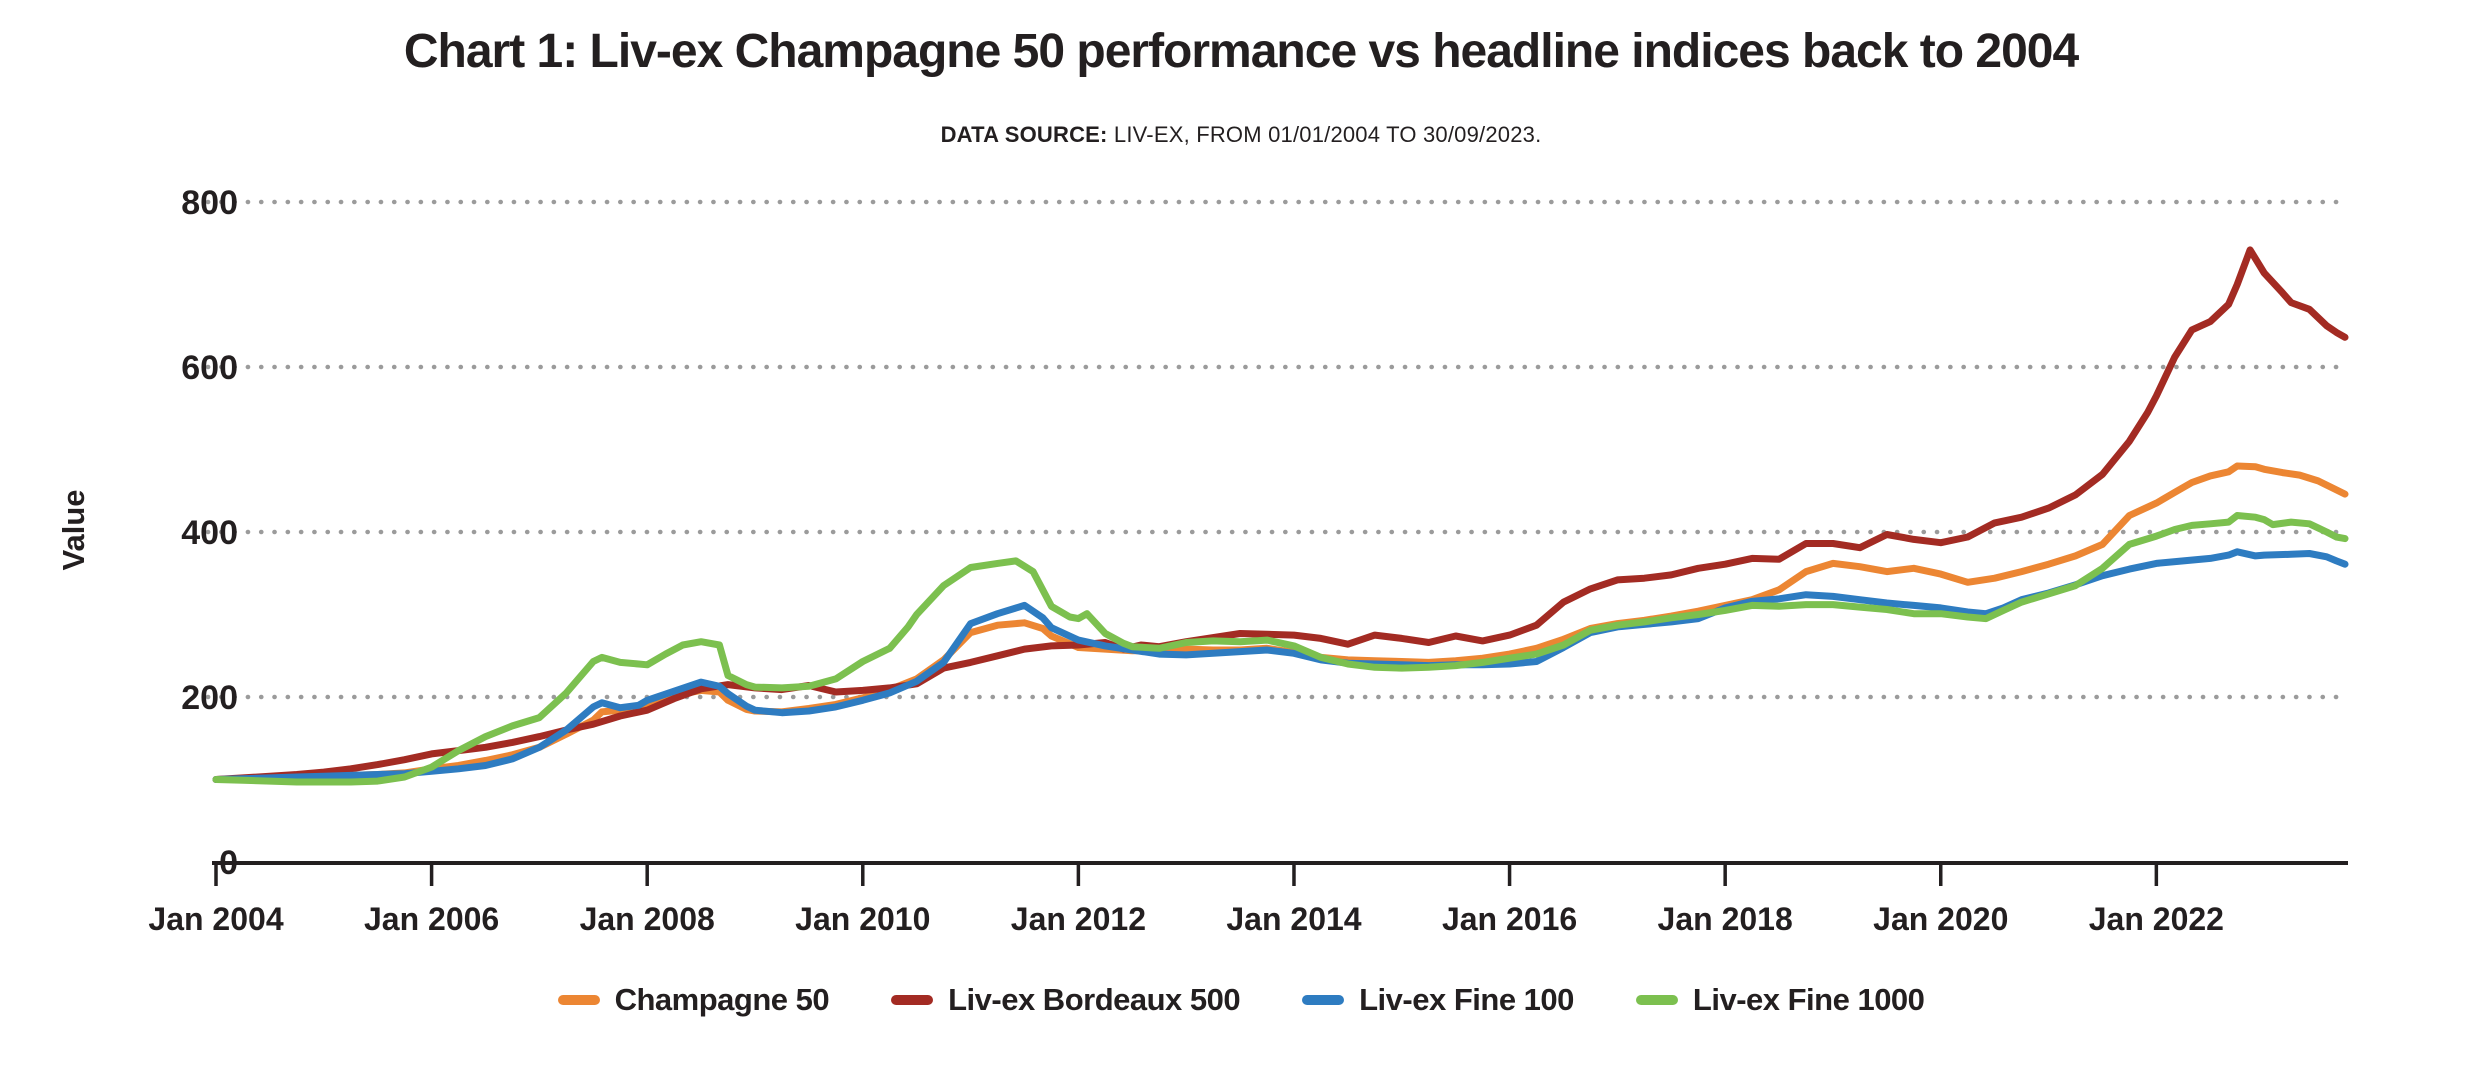 This screenshot has height=1078, width=2482. What do you see at coordinates (1024, 134) in the screenshot?
I see `data-source-label: DATA SOURCE:` at bounding box center [1024, 134].